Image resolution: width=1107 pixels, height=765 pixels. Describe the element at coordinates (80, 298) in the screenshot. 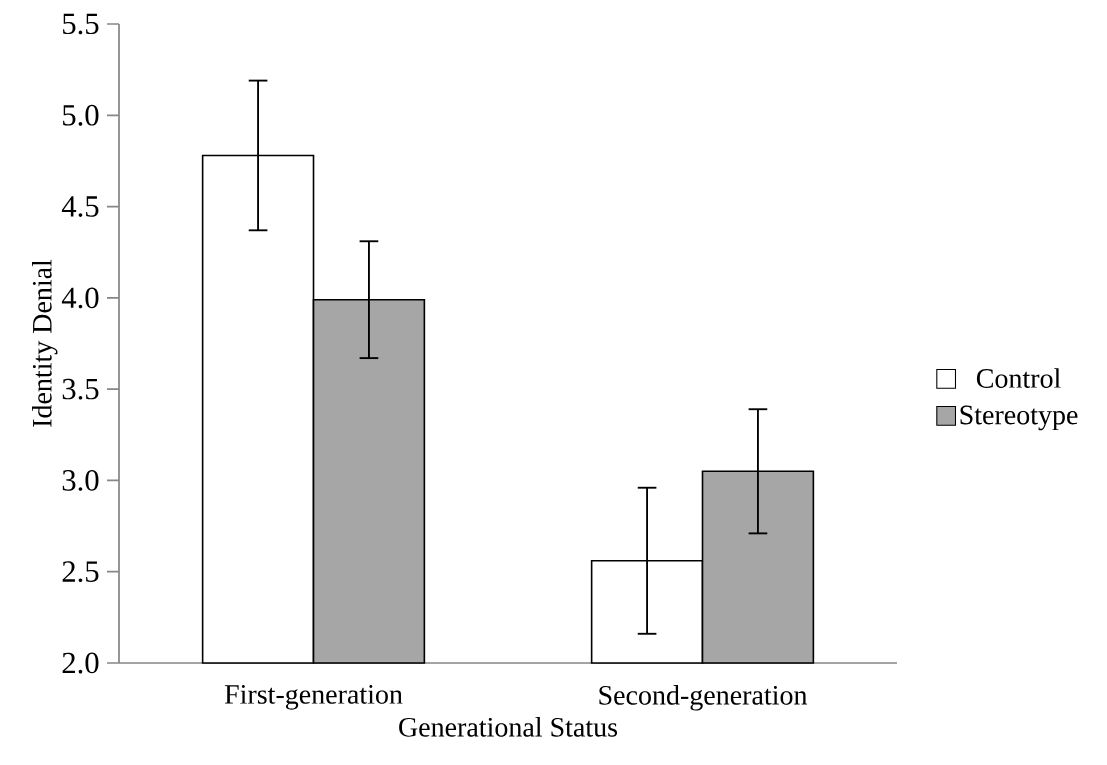

I see `y-tick-label: 4.0` at that location.